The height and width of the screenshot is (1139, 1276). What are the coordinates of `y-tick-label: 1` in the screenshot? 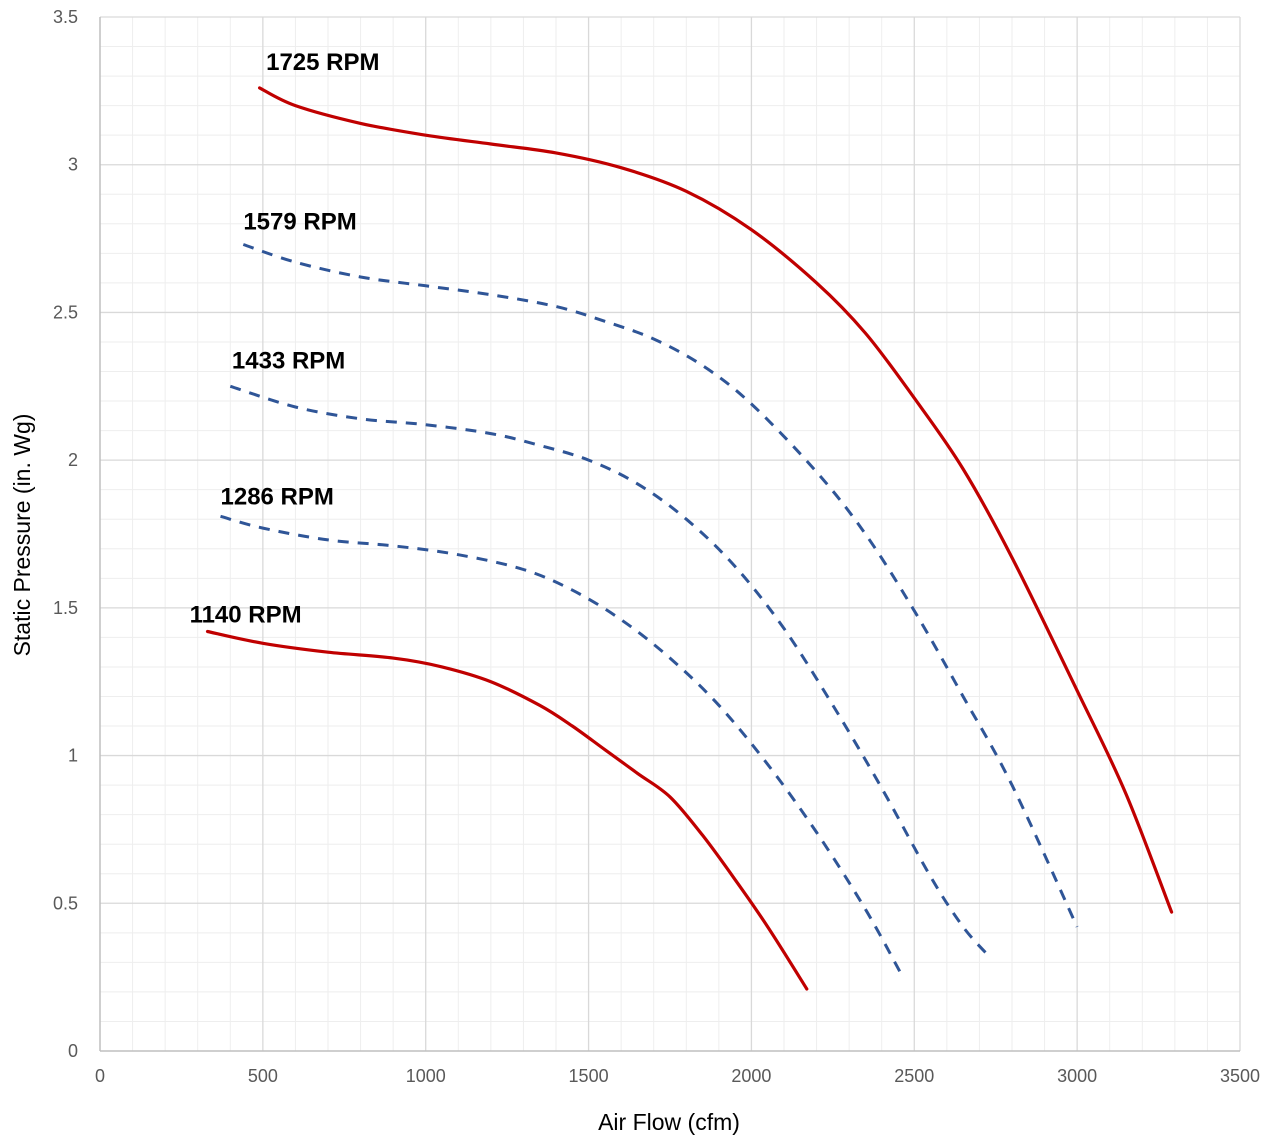 It's located at (73, 756).